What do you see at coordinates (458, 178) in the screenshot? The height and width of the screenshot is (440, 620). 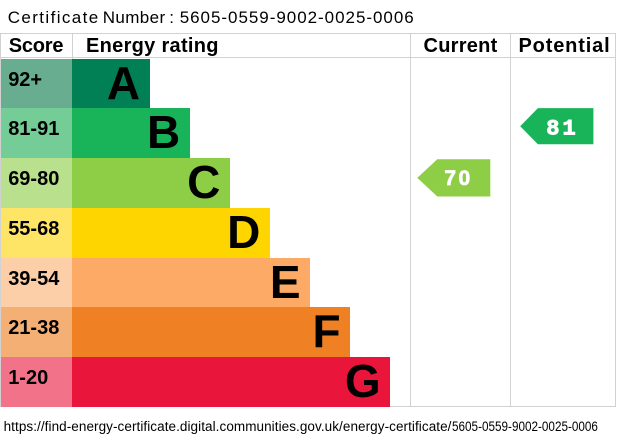 I see `svg-text: 70` at bounding box center [458, 178].